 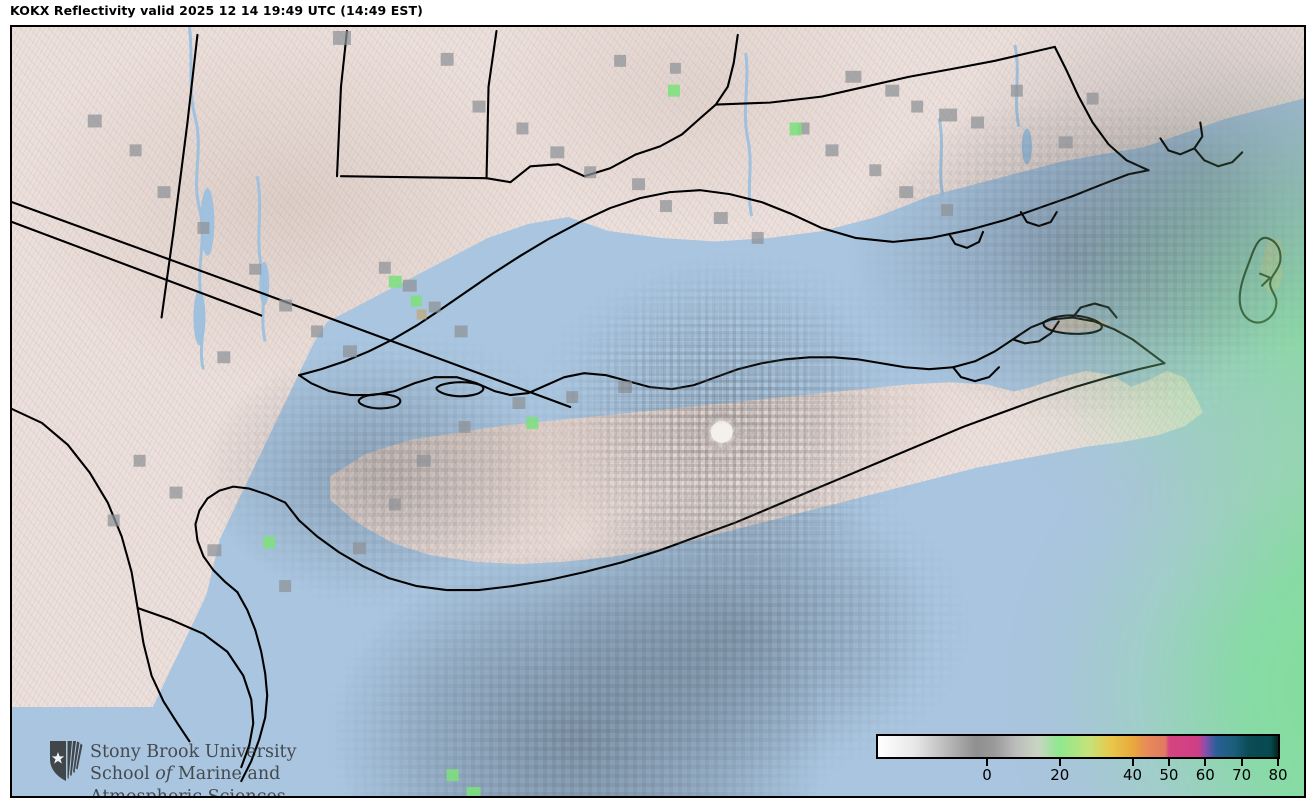 I want to click on colorbar-tick-label: 60, so click(x=1205, y=775).